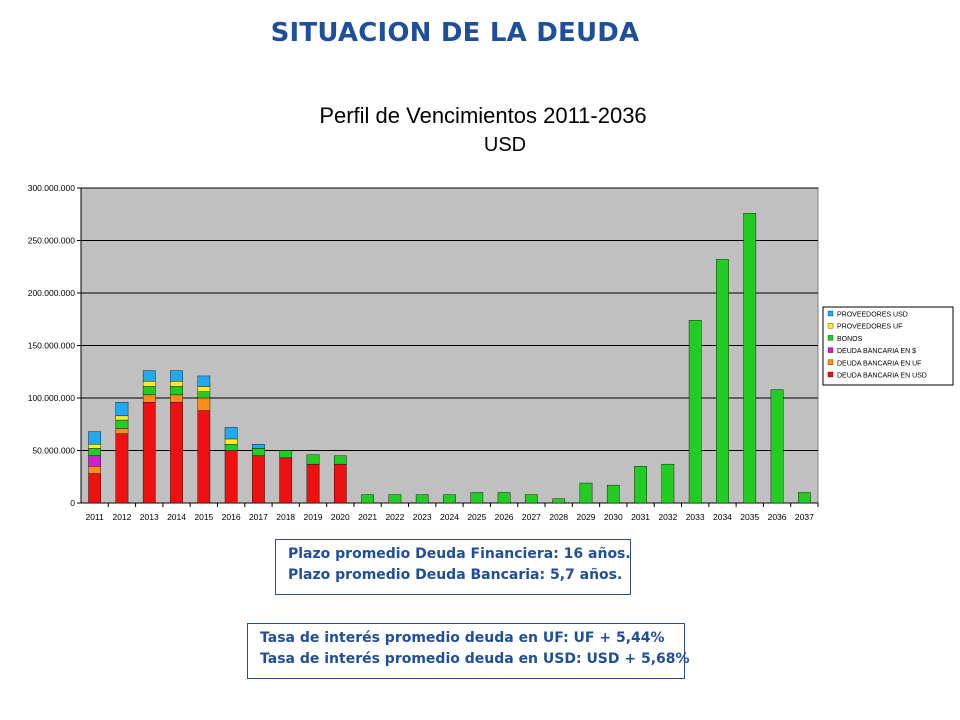  I want to click on x-tick-label: 2032, so click(667, 517).